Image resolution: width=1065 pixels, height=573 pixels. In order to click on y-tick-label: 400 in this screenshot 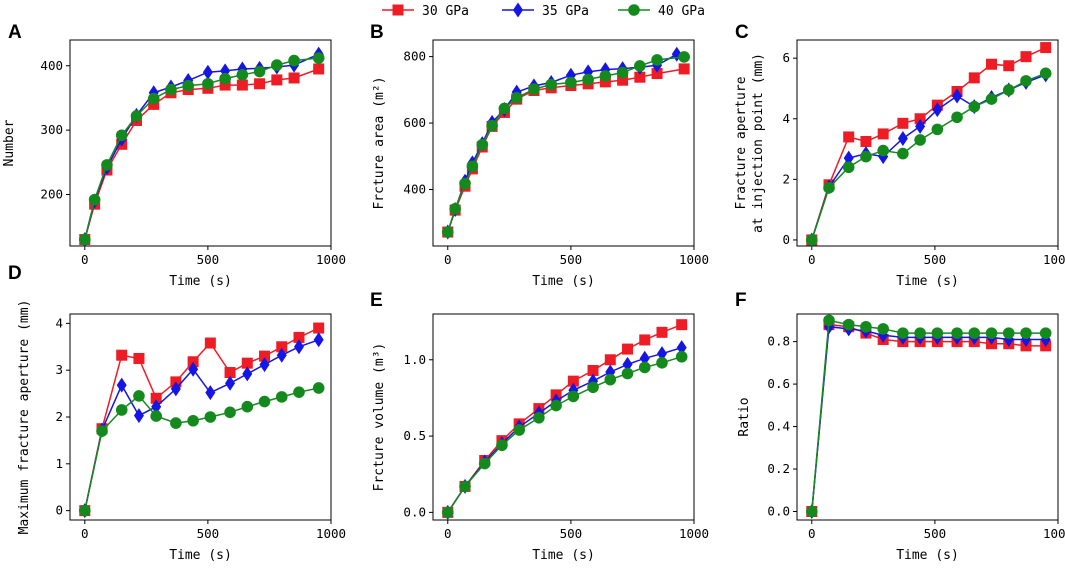, I will do `click(414, 189)`.